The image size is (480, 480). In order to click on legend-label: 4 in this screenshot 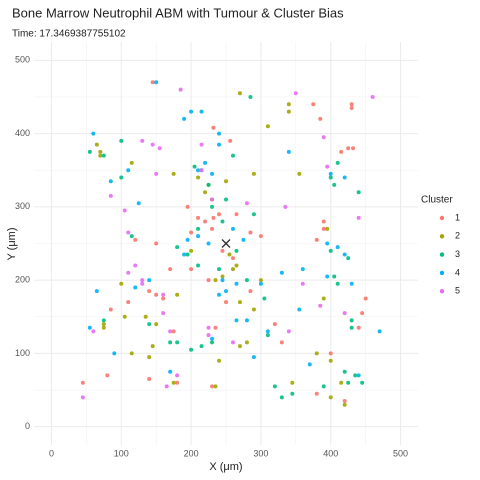, I will do `click(457, 272)`.